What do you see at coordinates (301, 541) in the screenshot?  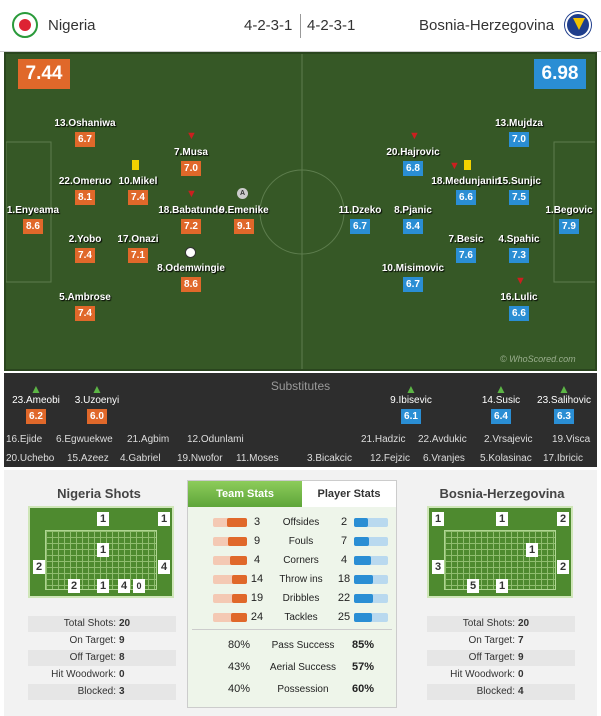 I see `stat-label: Fouls` at bounding box center [301, 541].